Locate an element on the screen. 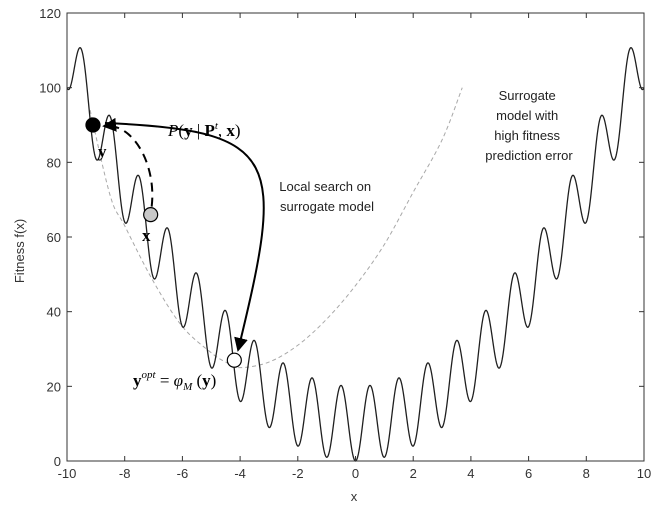  y-tick-label: 80 is located at coordinates (54, 162).